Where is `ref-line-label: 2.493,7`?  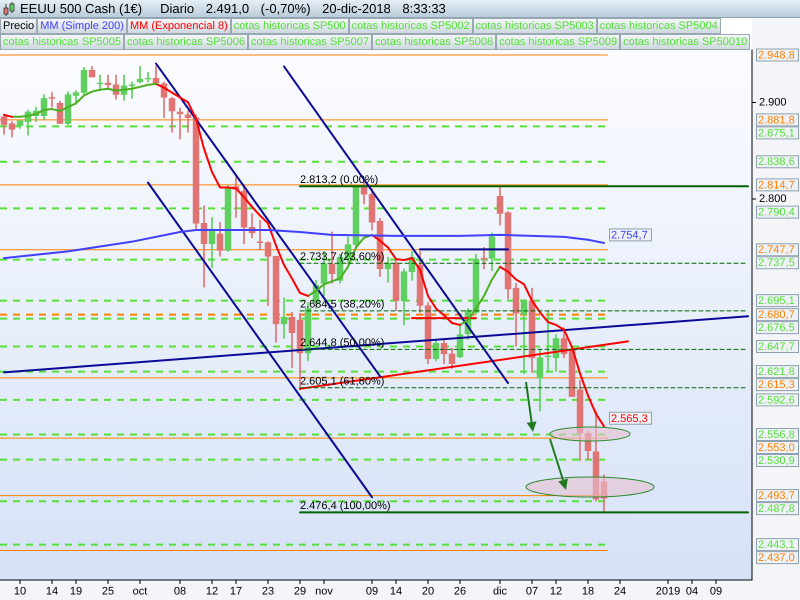 ref-line-label: 2.493,7 is located at coordinates (776, 496).